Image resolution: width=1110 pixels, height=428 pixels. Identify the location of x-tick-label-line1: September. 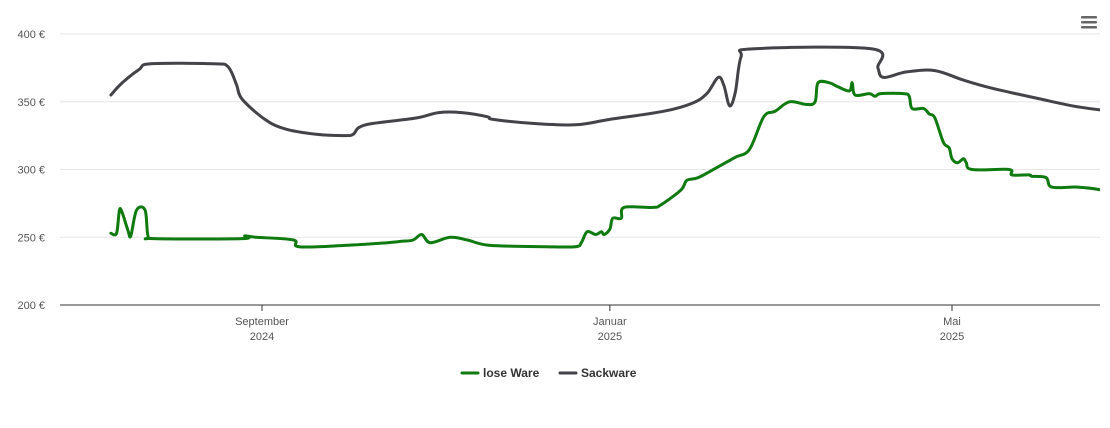
(262, 322).